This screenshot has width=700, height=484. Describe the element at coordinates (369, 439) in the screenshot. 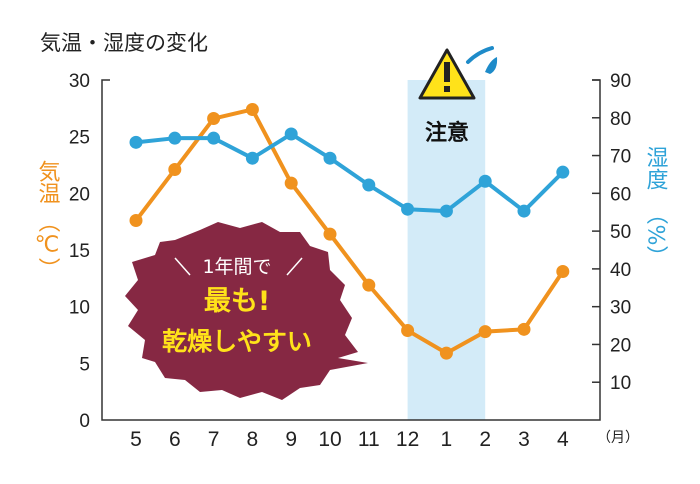

I see `x-tick-label: 11` at that location.